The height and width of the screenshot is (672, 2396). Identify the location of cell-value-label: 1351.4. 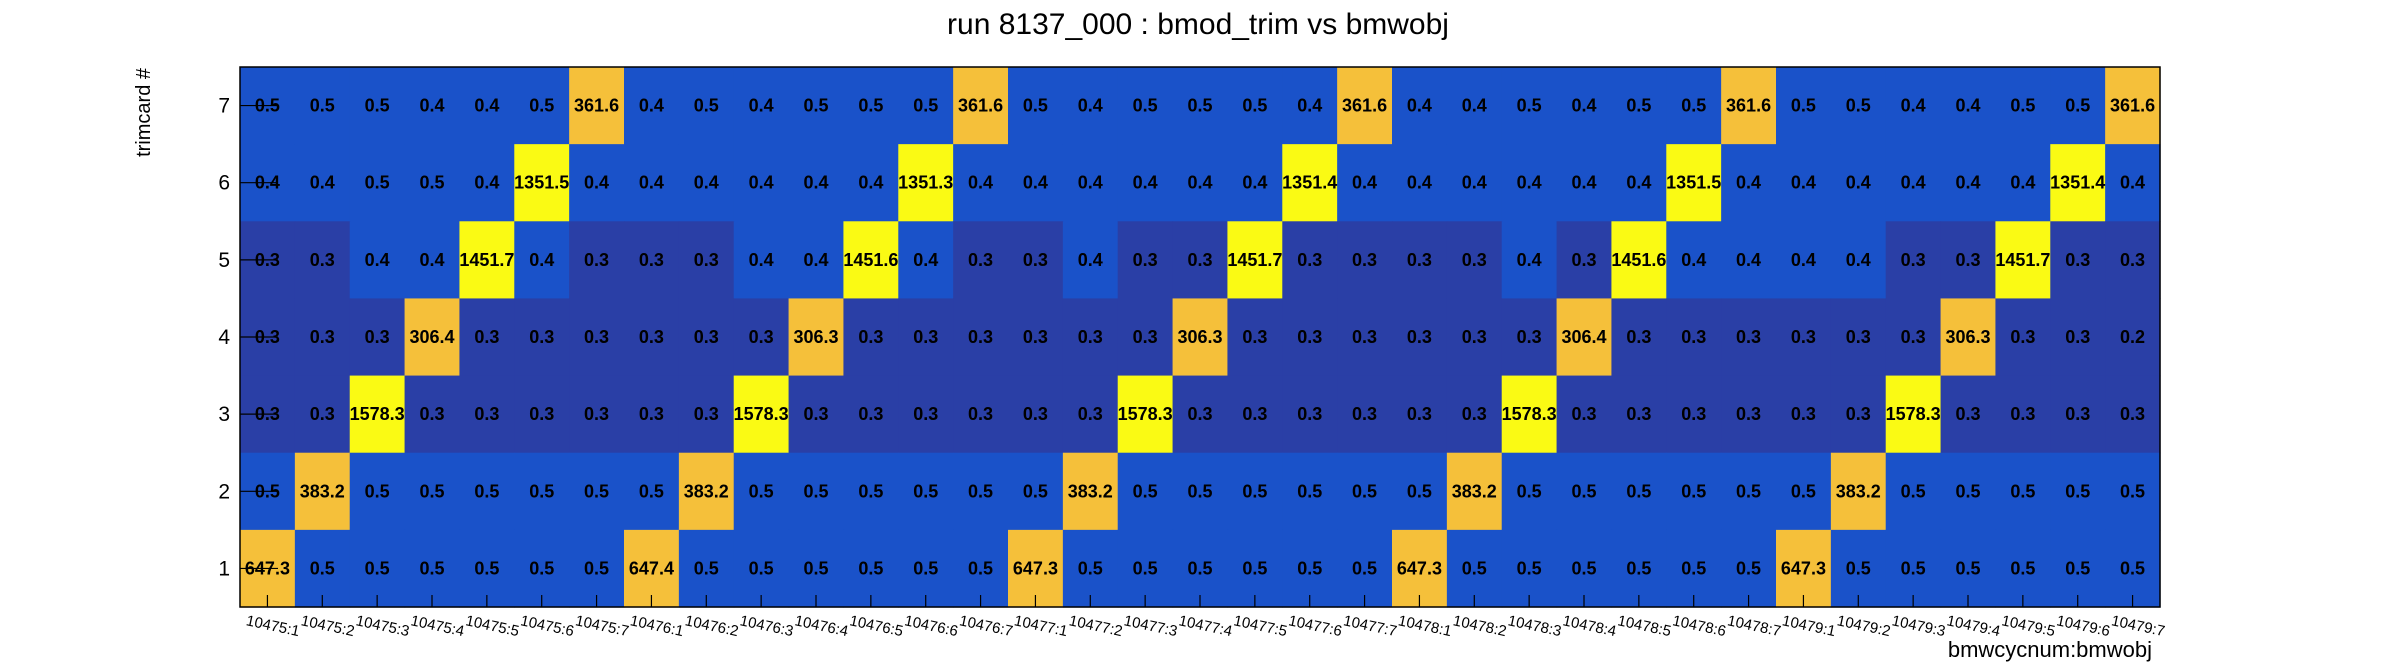
(1309, 183).